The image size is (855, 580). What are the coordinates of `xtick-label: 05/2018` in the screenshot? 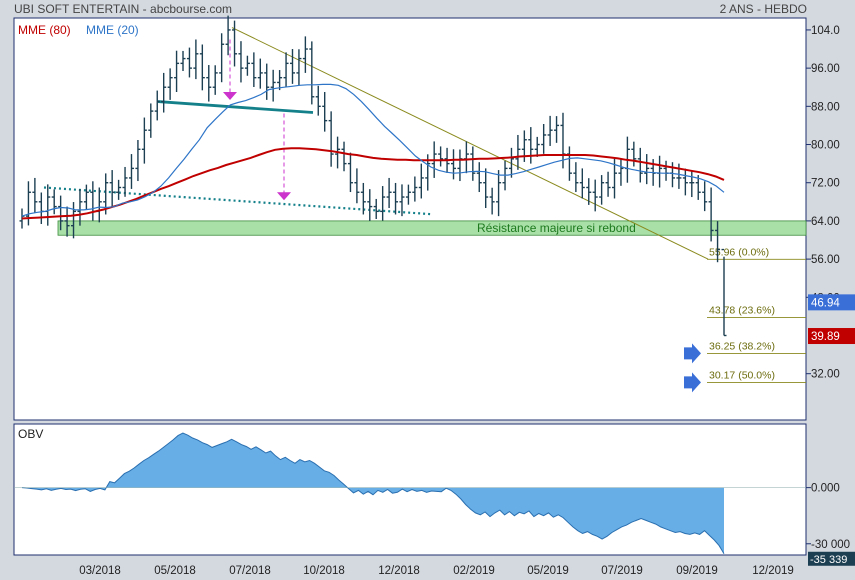 It's located at (175, 571).